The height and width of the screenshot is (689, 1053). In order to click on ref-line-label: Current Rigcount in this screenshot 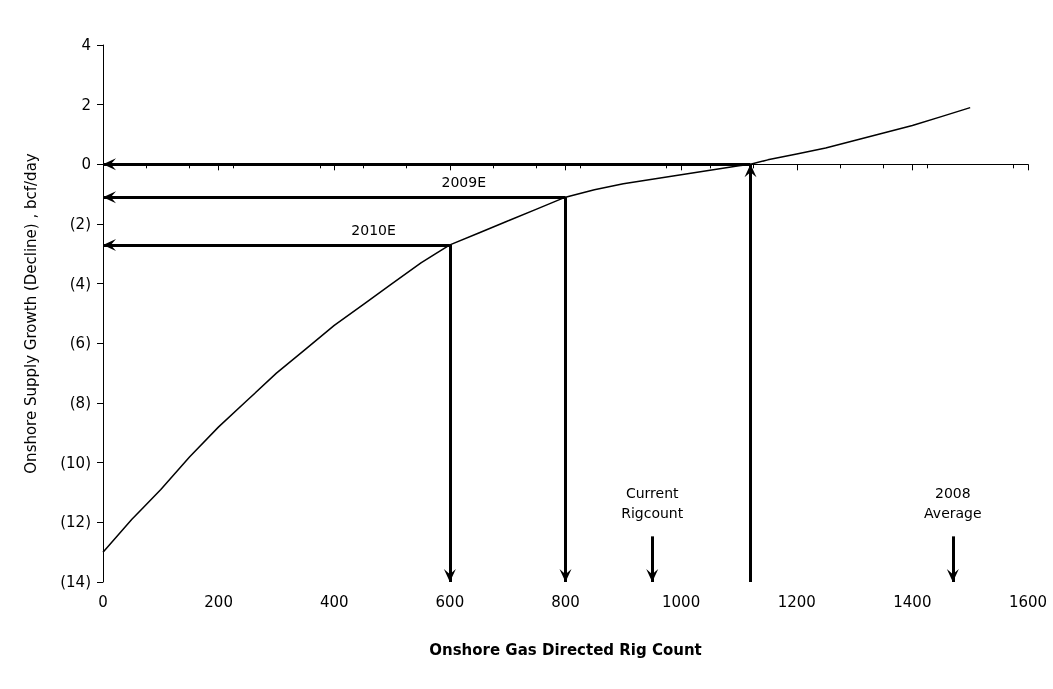, I will do `click(652, 503)`.